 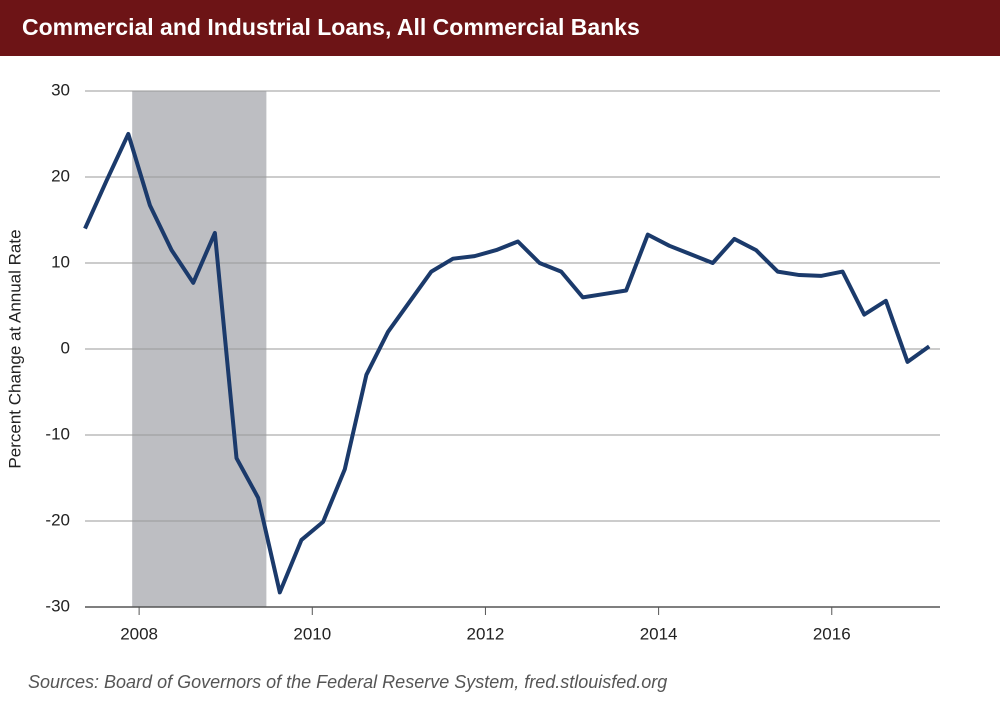 What do you see at coordinates (14, 348) in the screenshot?
I see `y-axis-label: Percent Change at Annual Rate` at bounding box center [14, 348].